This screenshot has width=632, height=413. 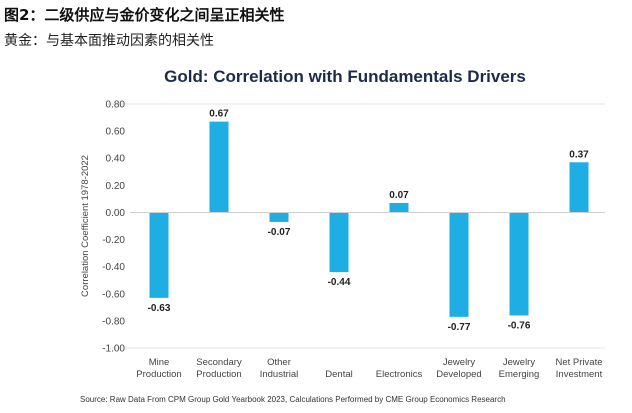 What do you see at coordinates (579, 374) in the screenshot?
I see `x-tick-label: Investment` at bounding box center [579, 374].